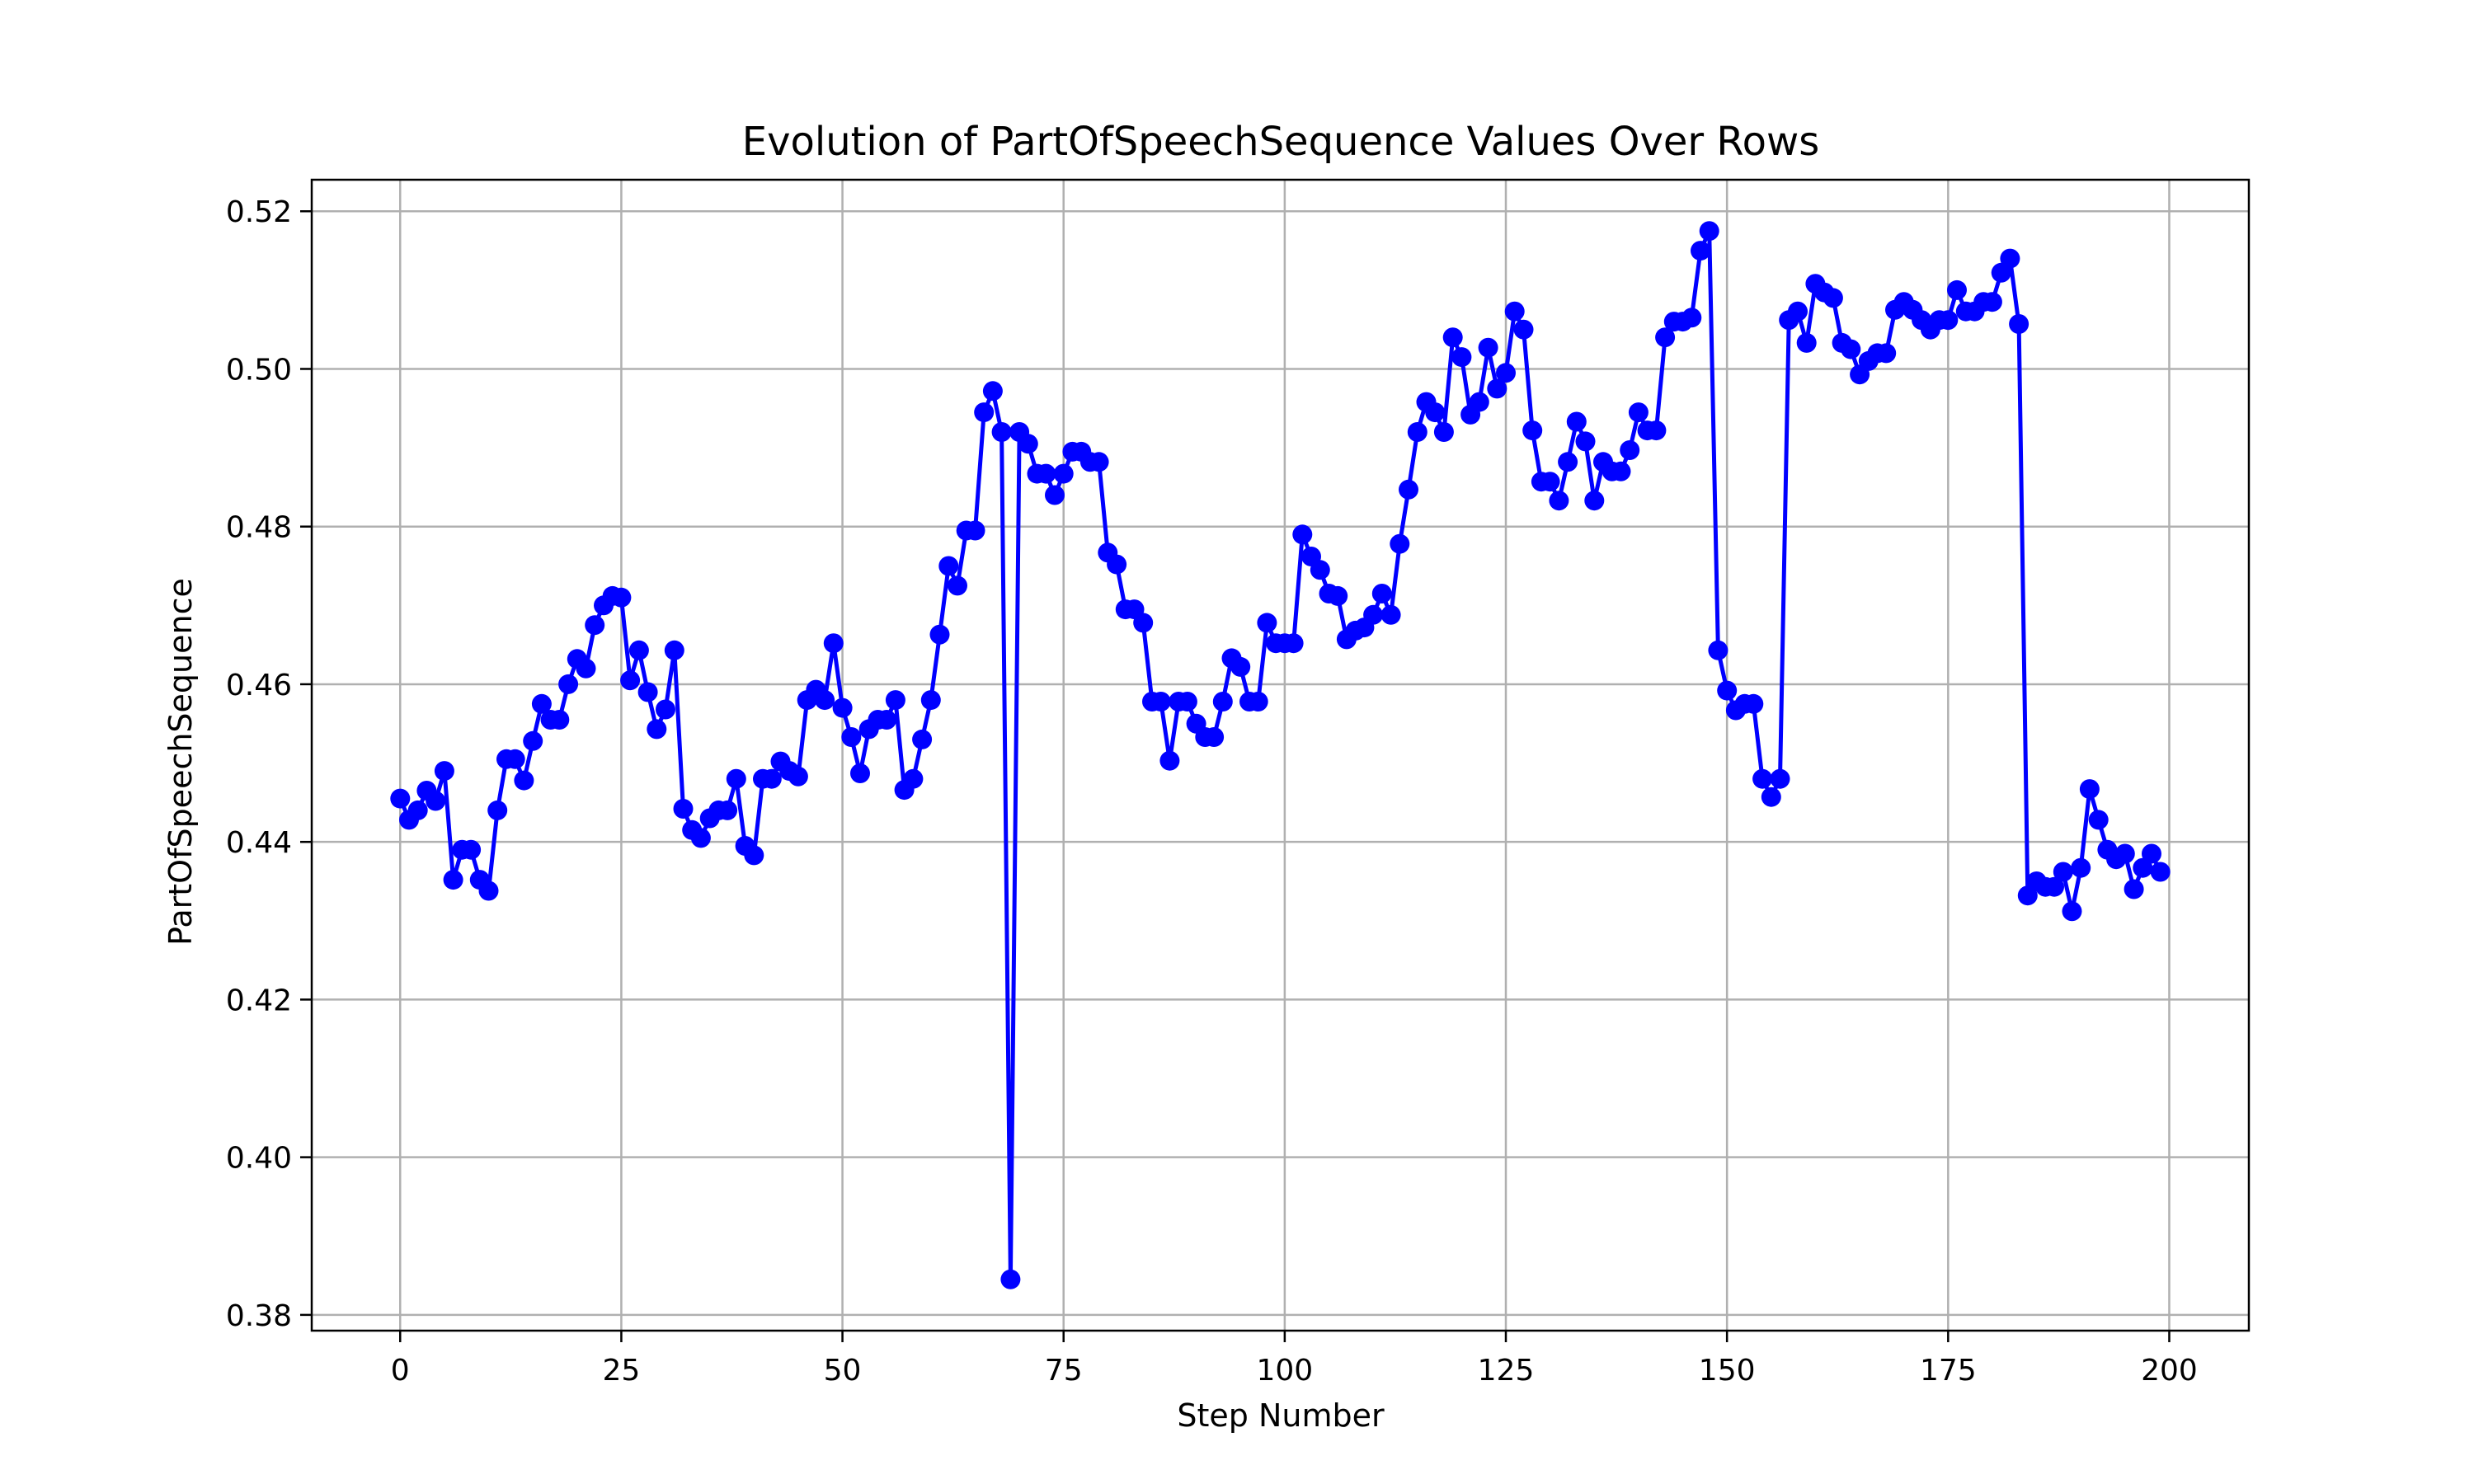  Describe the element at coordinates (843, 1371) in the screenshot. I see `x-tick-label: 50` at that location.